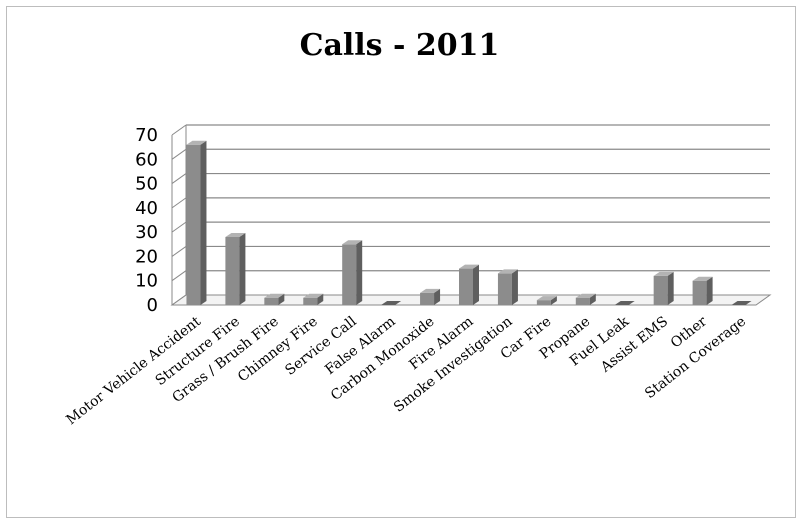 The image size is (799, 524). I want to click on y-tick-label: 60, so click(146, 159).